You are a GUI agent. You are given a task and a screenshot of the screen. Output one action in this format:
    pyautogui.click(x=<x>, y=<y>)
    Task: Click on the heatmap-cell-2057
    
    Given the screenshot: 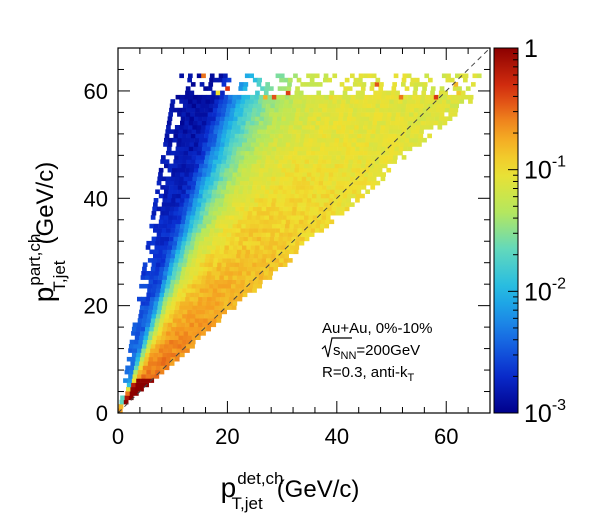 What is the action you would take?
    pyautogui.click(x=278, y=123)
    